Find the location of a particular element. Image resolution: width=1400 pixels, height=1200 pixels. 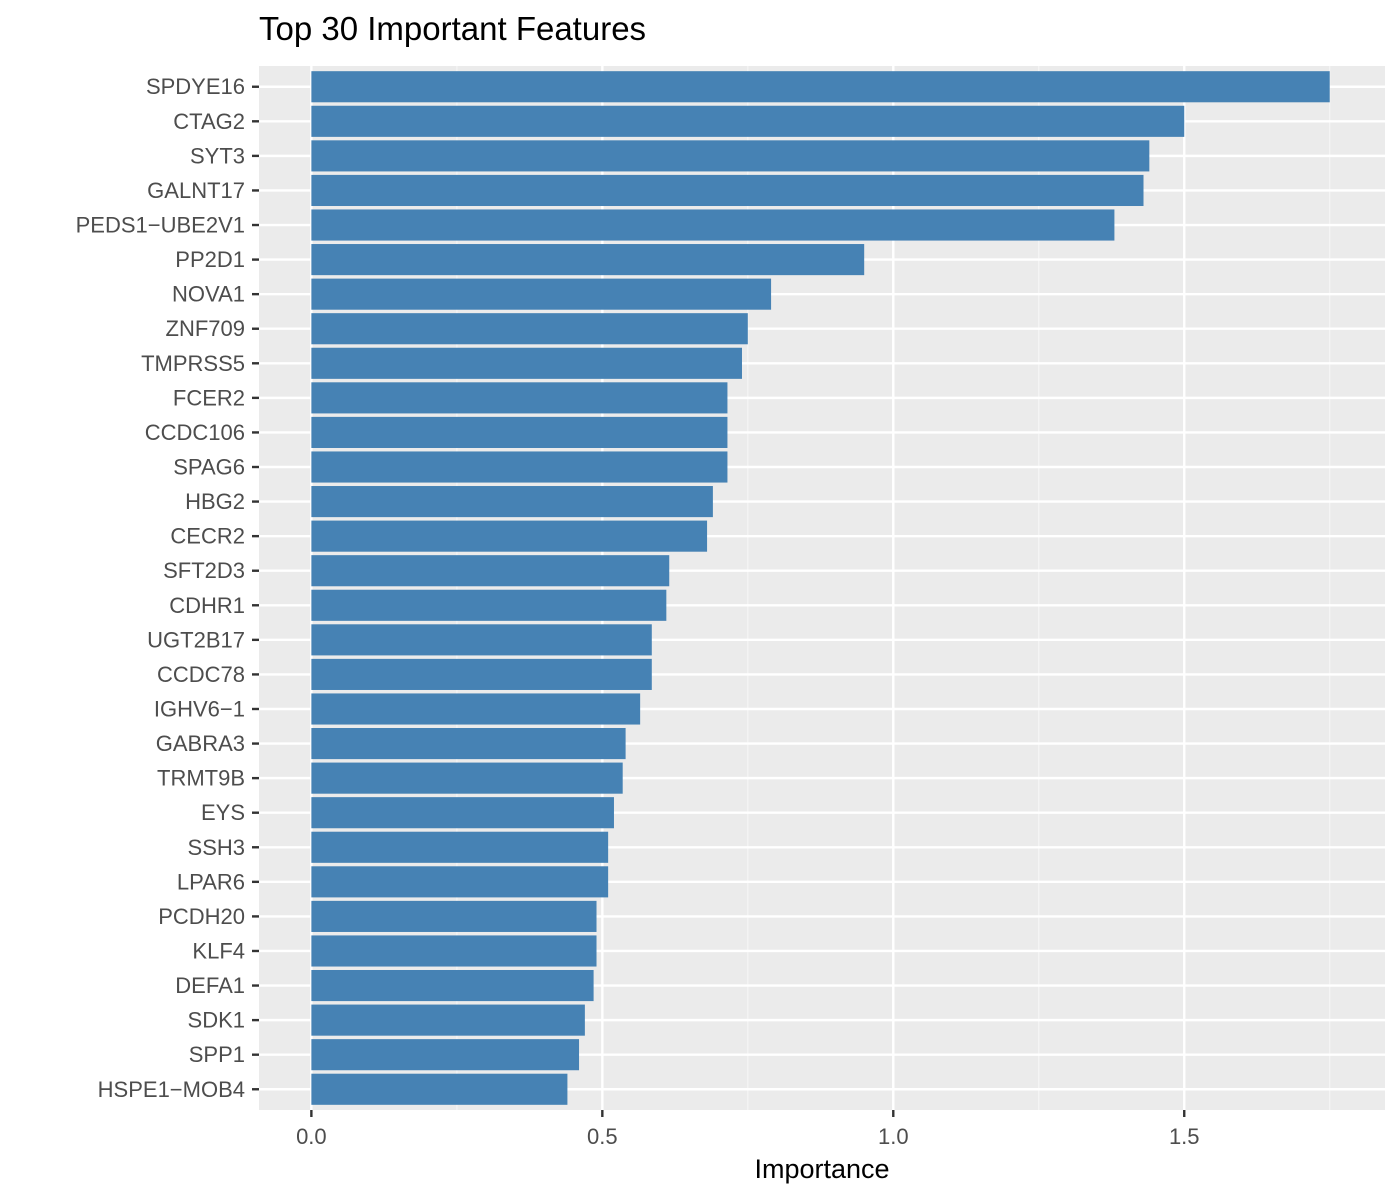

y-tick-label: SPAG6 is located at coordinates (209, 467).